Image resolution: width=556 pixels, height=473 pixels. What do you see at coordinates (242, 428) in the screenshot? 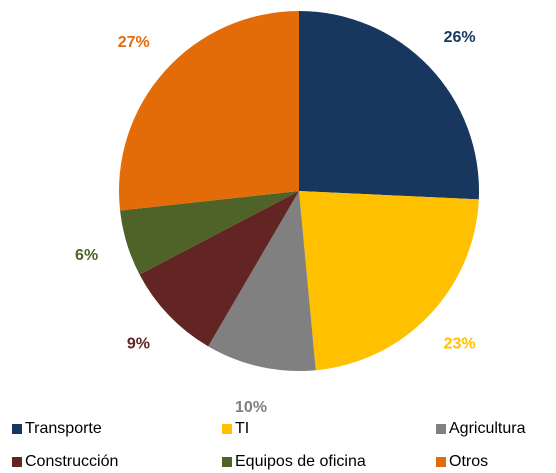
I see `legend-label: TI` at bounding box center [242, 428].